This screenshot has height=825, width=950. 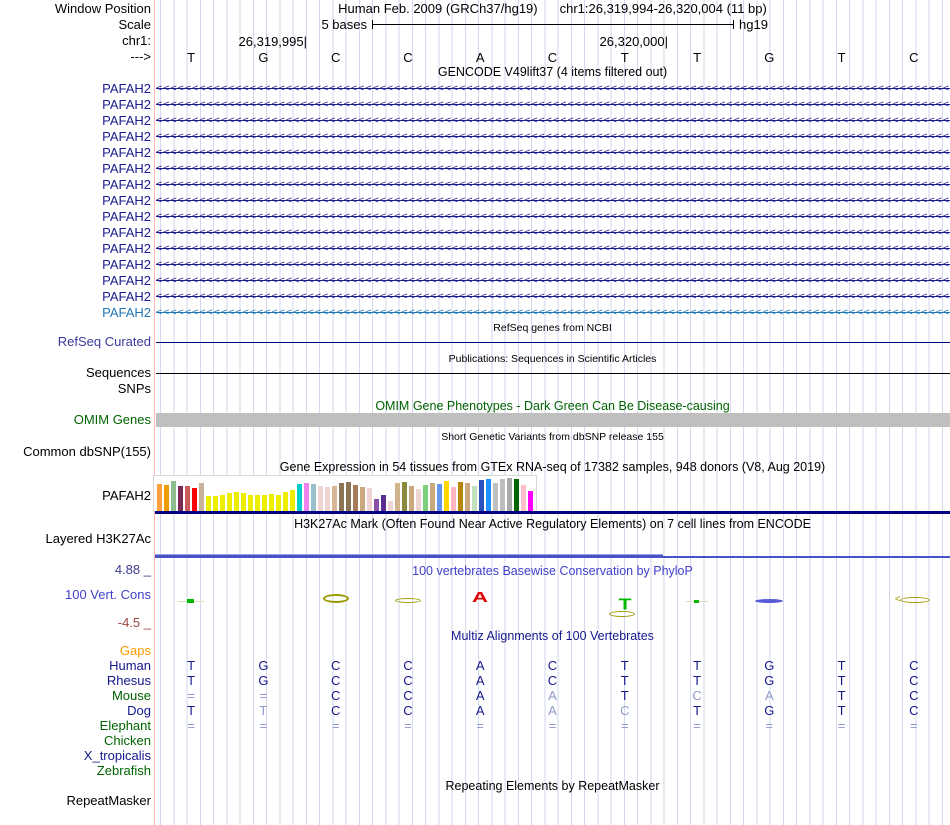 What do you see at coordinates (98, 538) in the screenshot?
I see `track-label-layered-h3k27ac: Layered H3K27Ac` at bounding box center [98, 538].